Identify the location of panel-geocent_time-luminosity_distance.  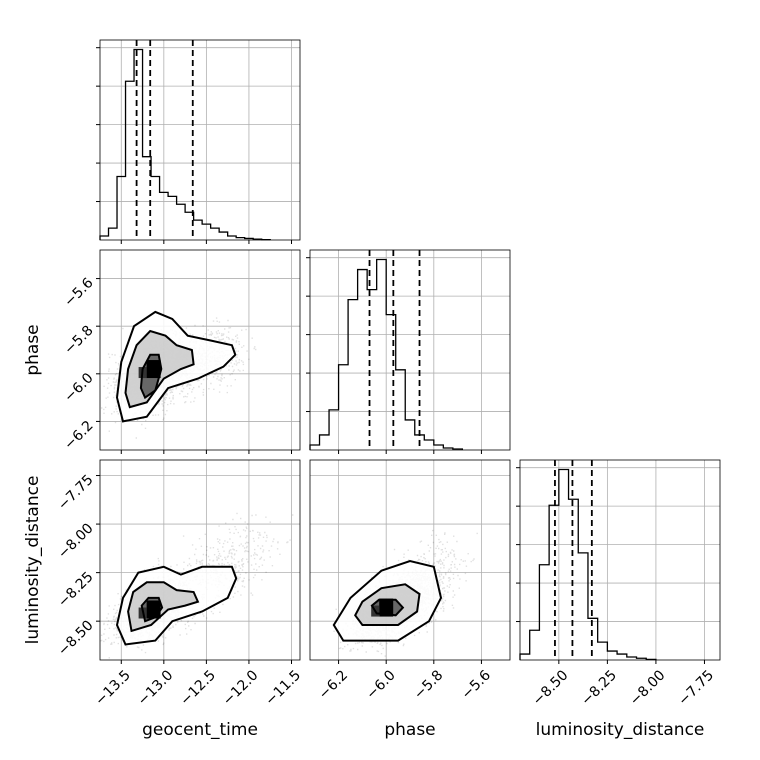
(198, 561).